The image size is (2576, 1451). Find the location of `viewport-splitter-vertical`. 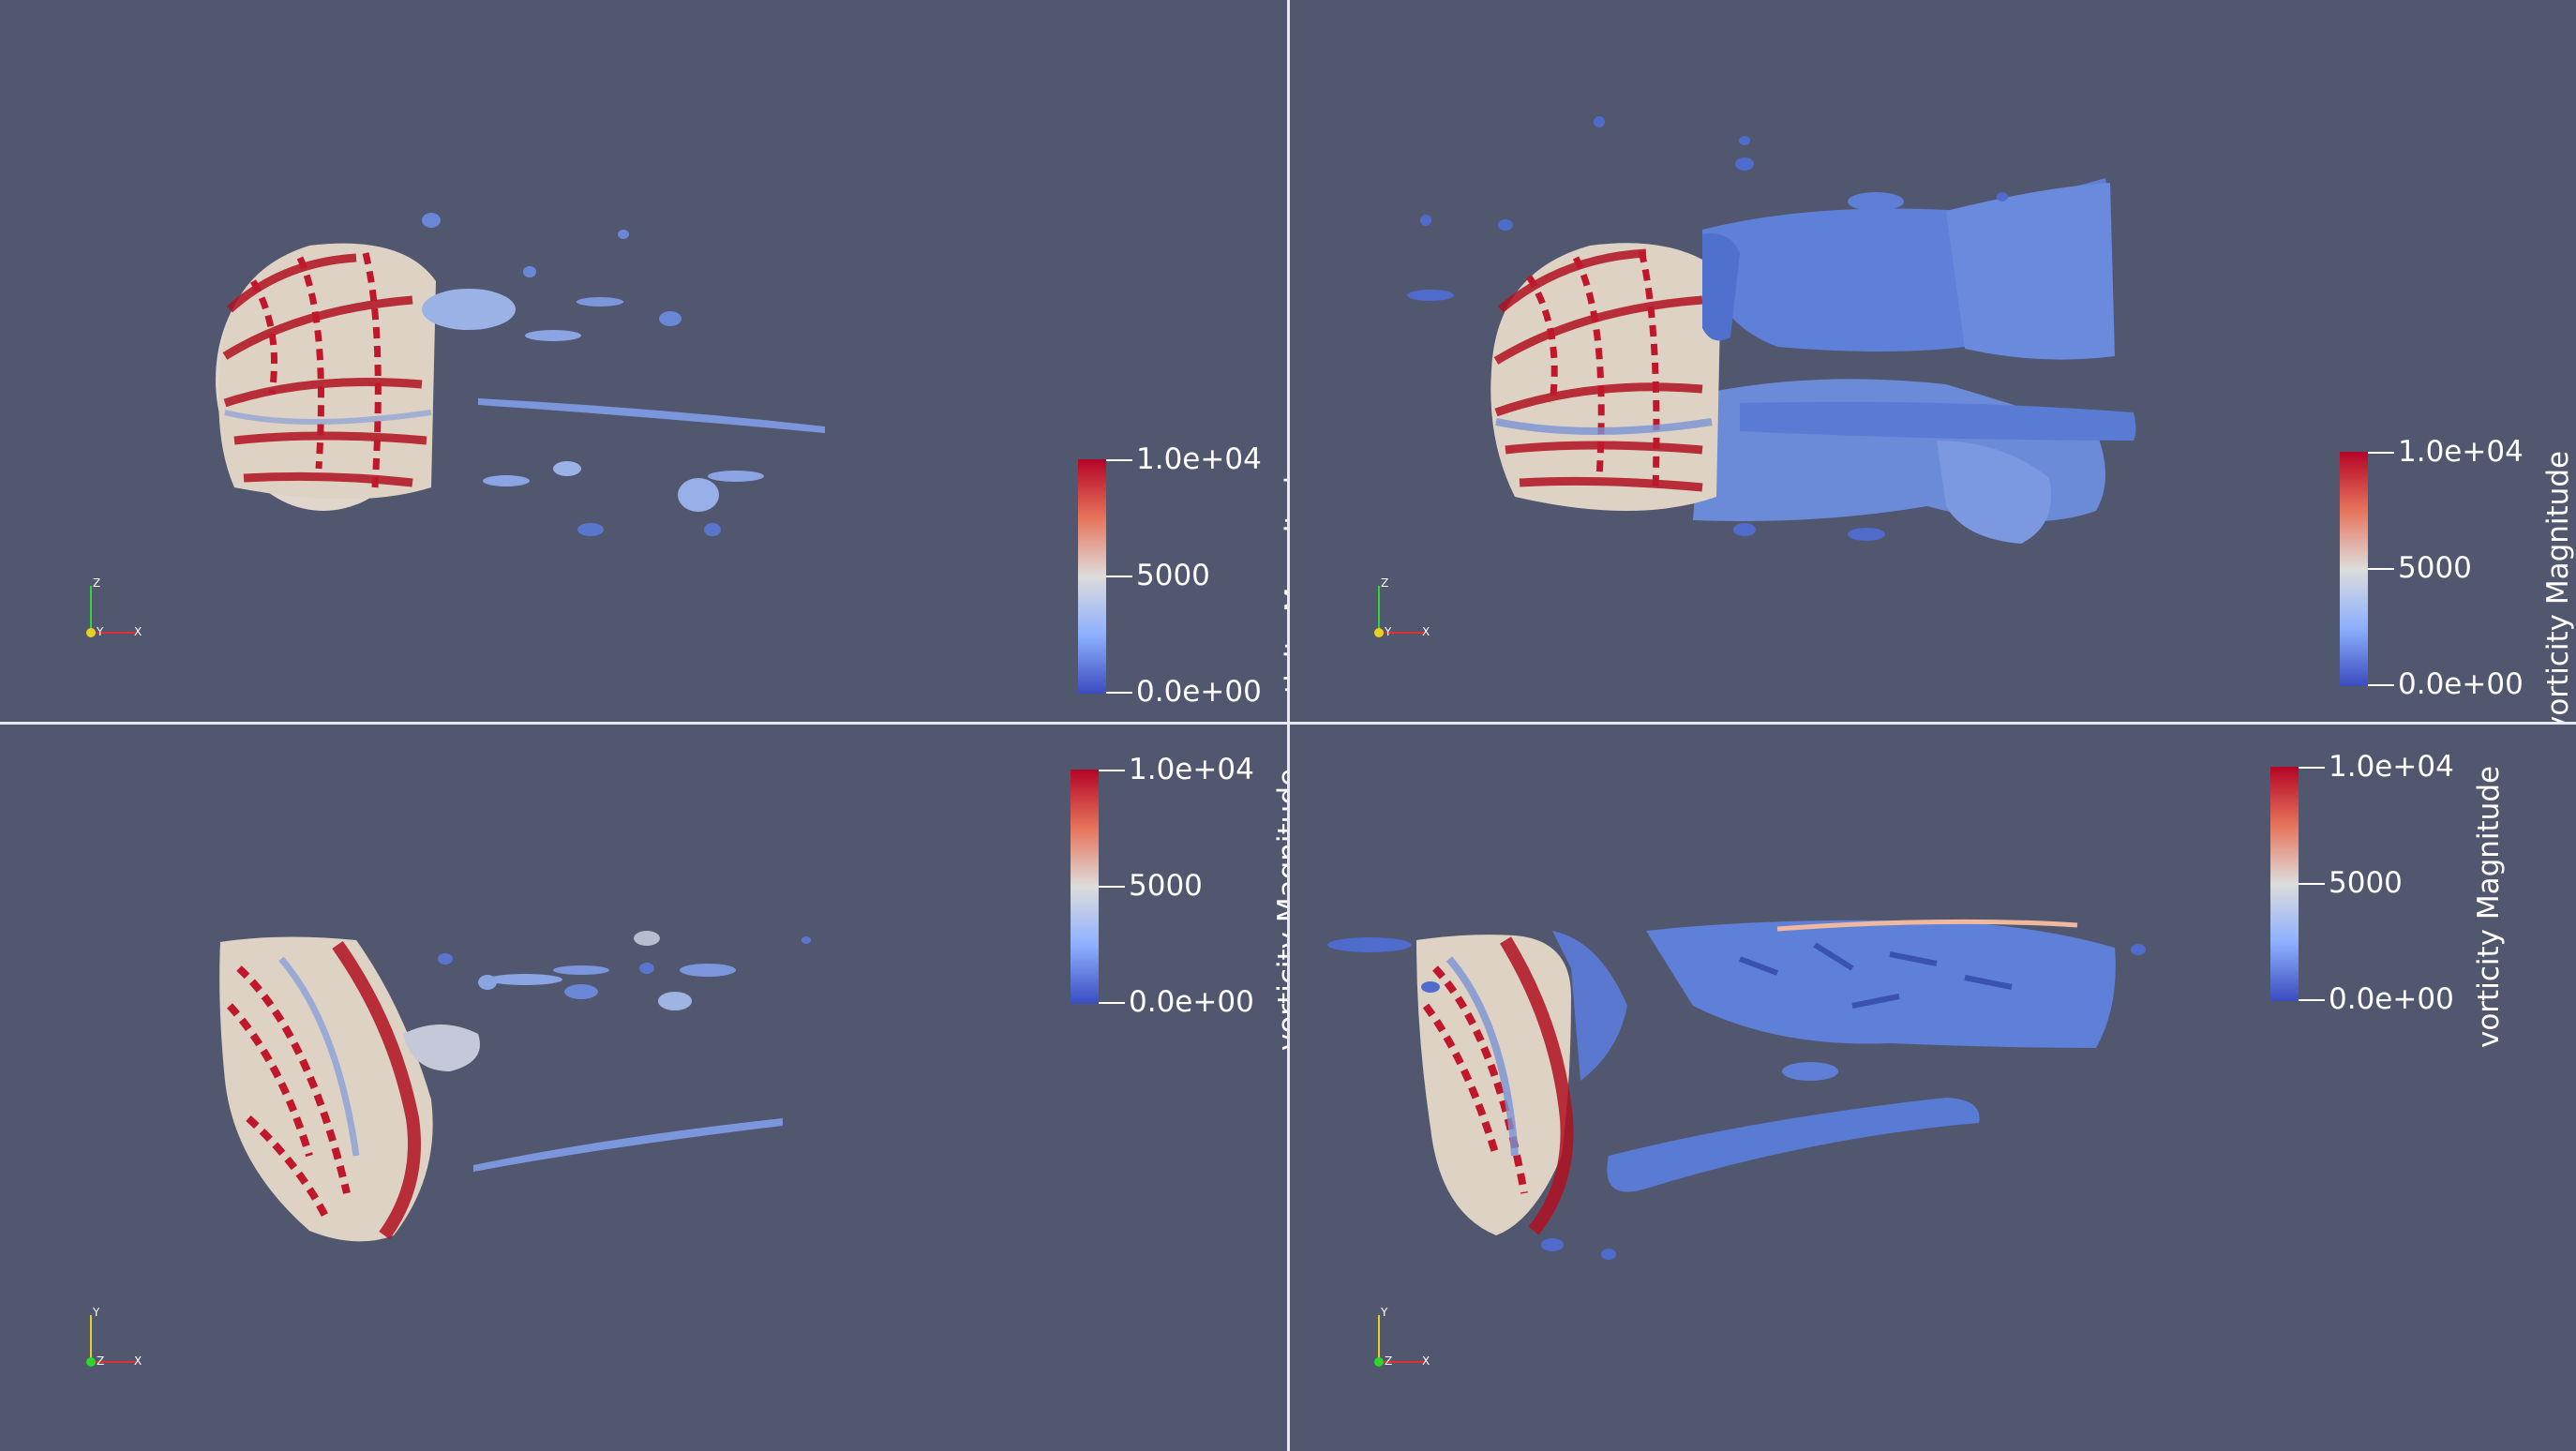

viewport-splitter-vertical is located at coordinates (1288, 725).